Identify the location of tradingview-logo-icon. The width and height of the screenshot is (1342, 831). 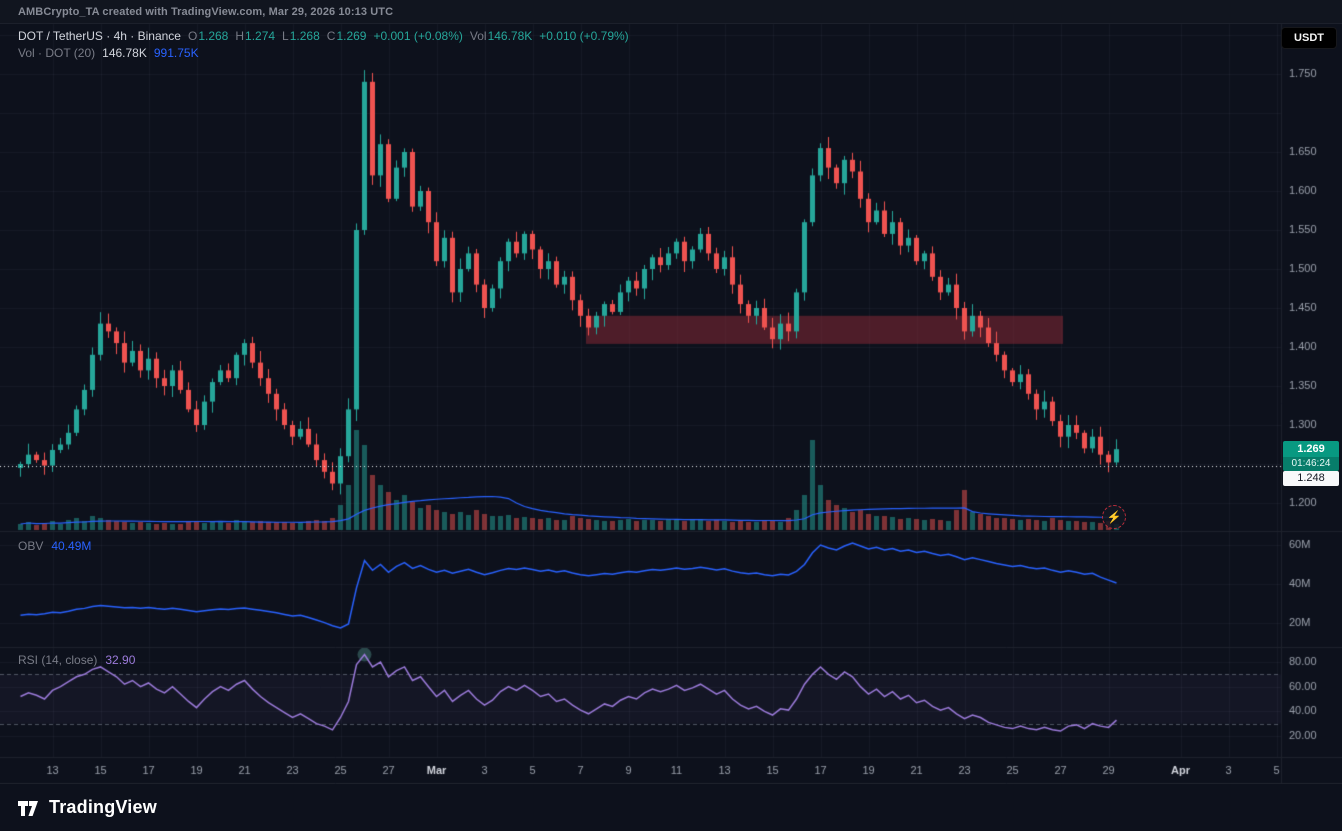
(28, 808).